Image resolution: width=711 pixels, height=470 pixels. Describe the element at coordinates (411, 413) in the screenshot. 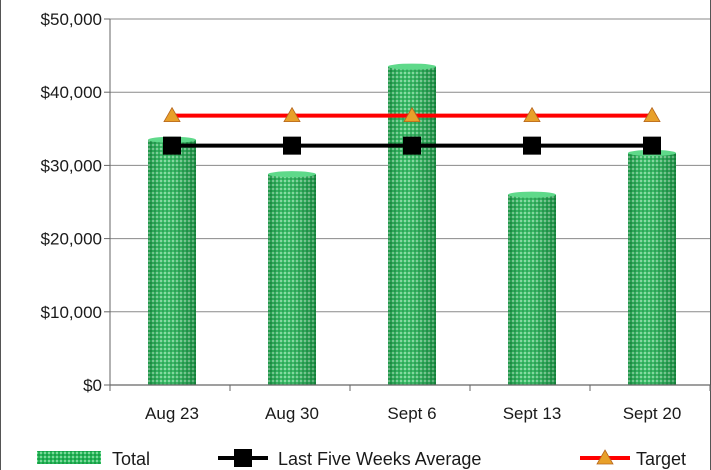

I see `x-tick-label: Sept 6` at that location.